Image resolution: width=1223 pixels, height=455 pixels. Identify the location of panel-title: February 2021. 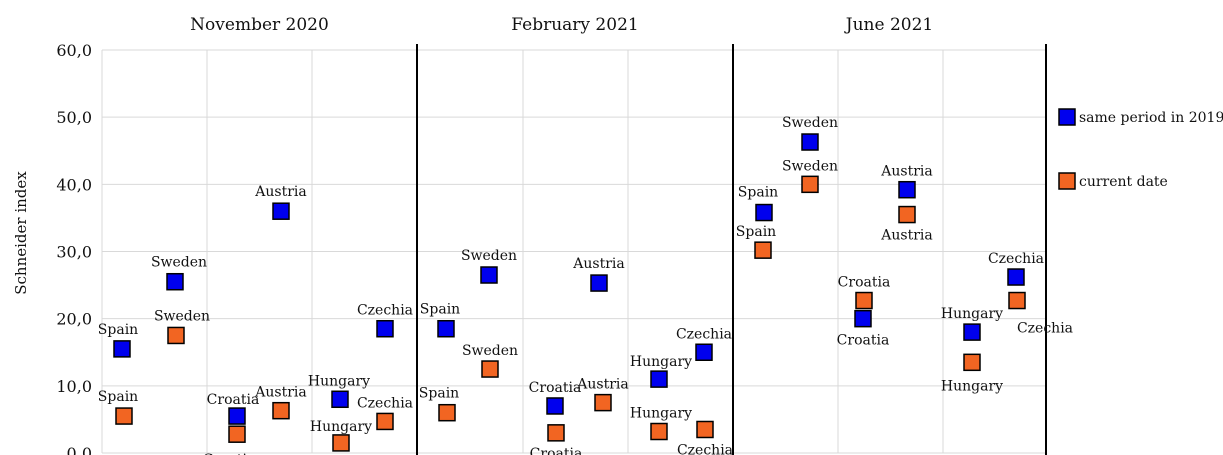
(574, 25).